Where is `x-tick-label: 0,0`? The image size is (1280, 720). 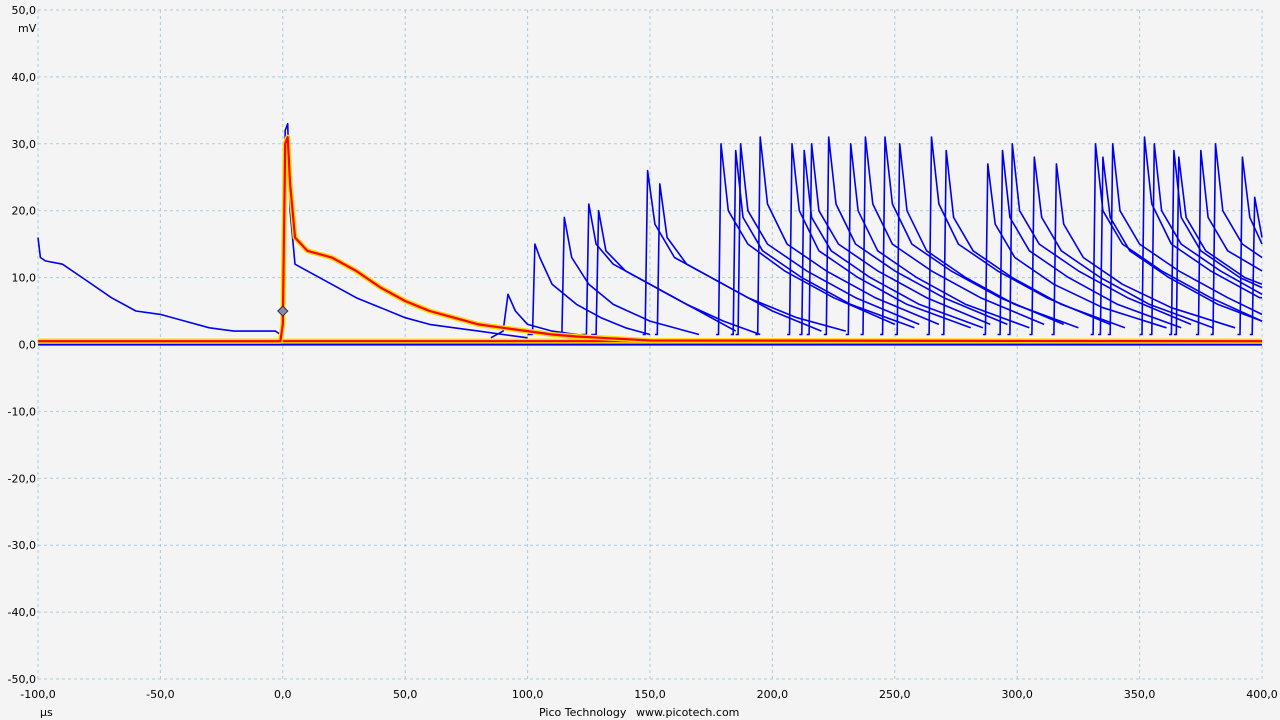
x-tick-label: 0,0 is located at coordinates (283, 694).